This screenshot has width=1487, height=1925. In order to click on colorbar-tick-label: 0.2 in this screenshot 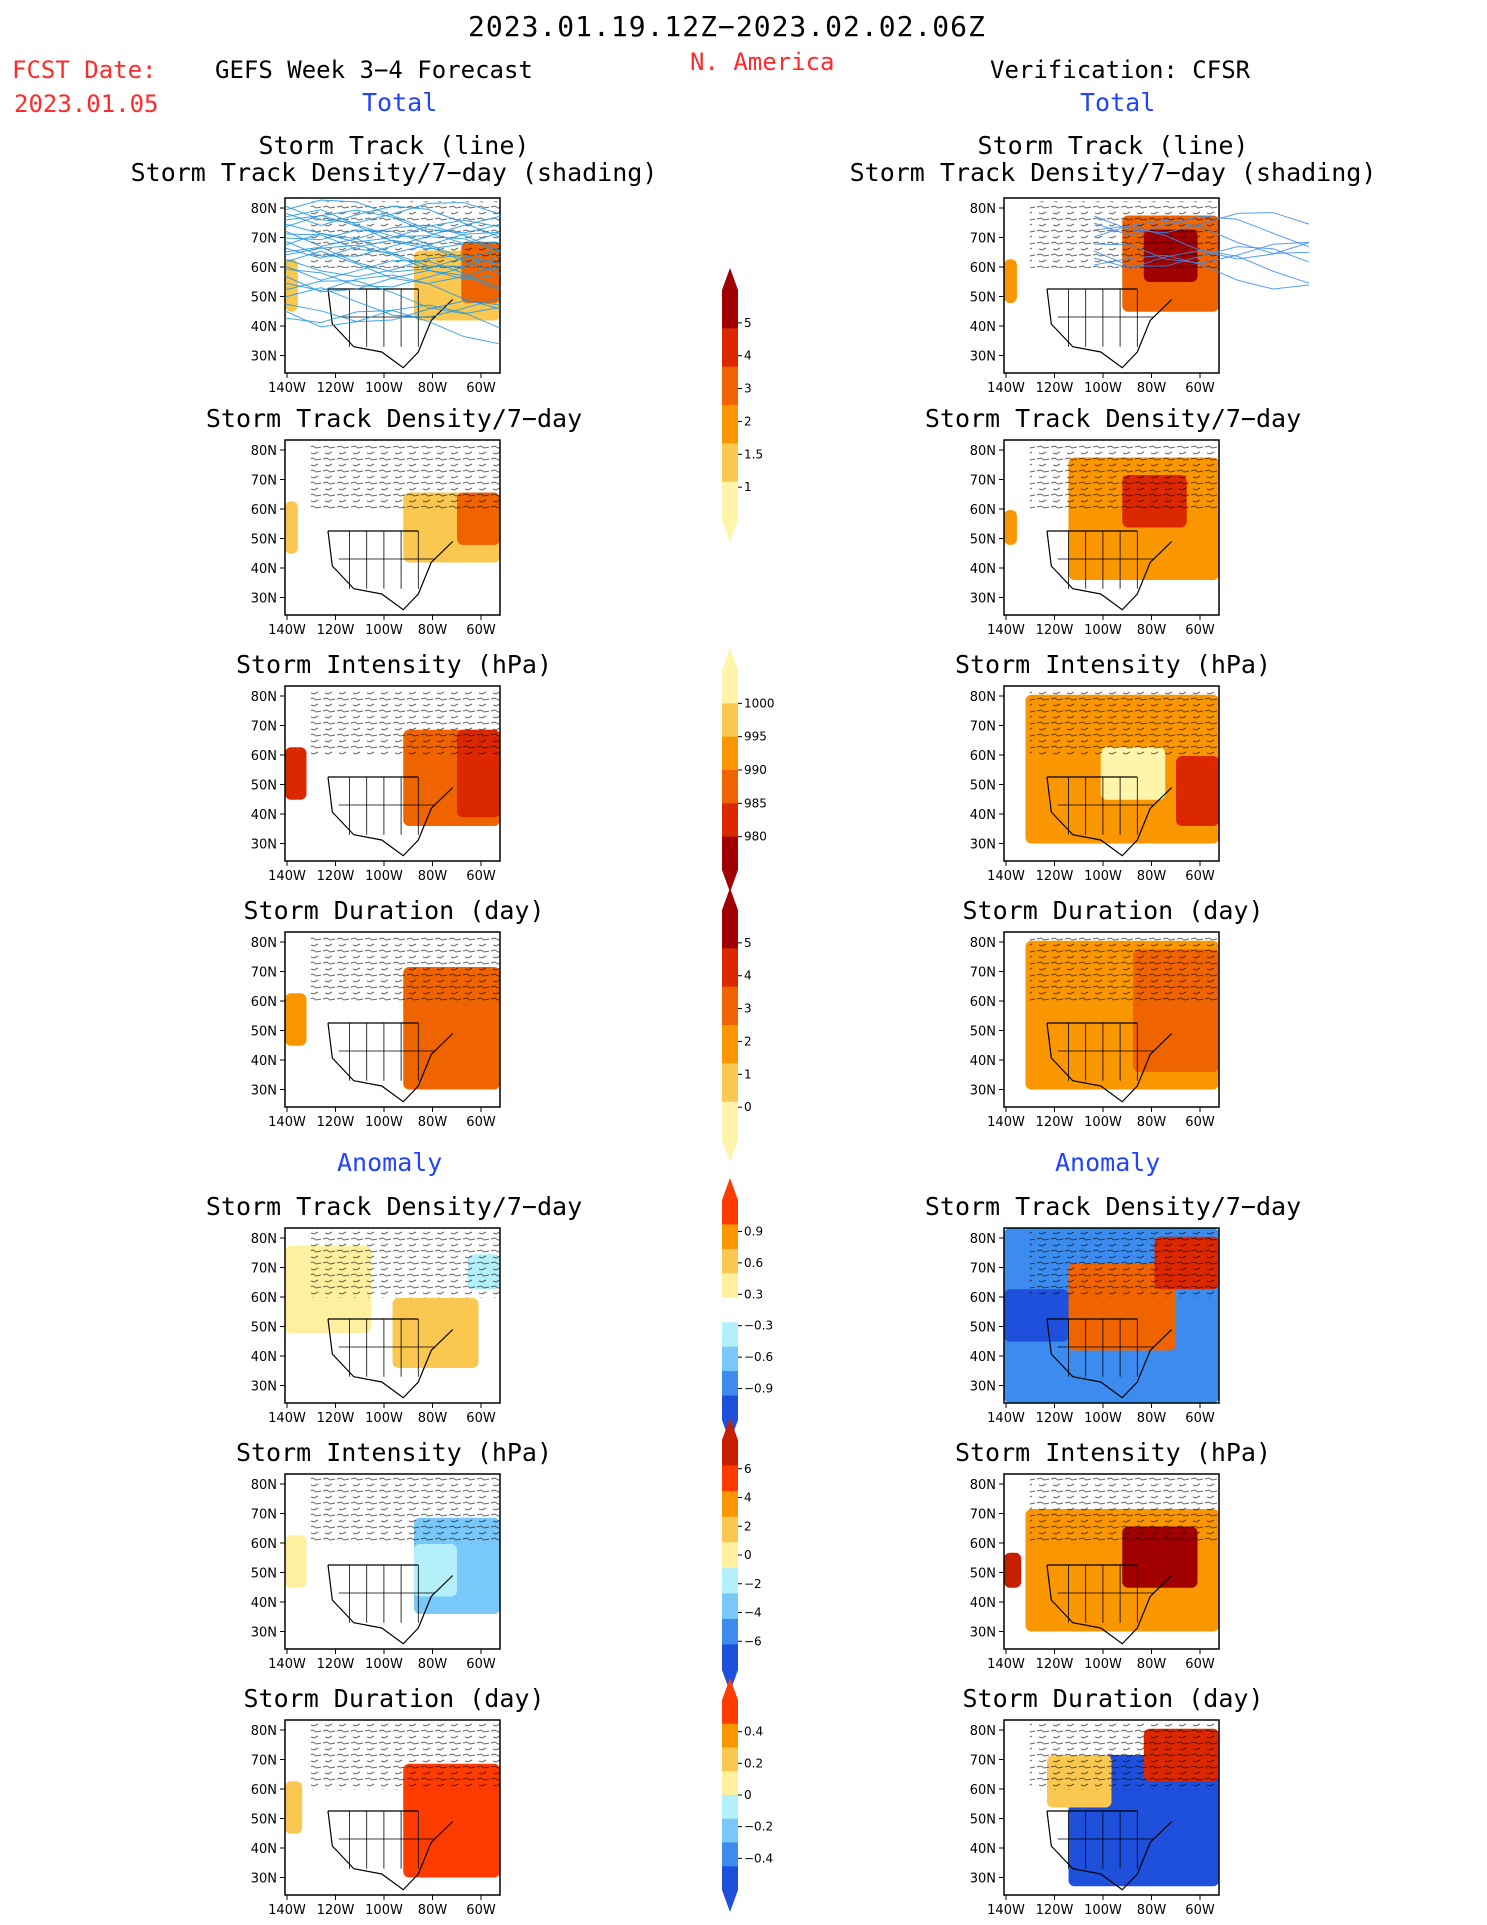, I will do `click(753, 1763)`.